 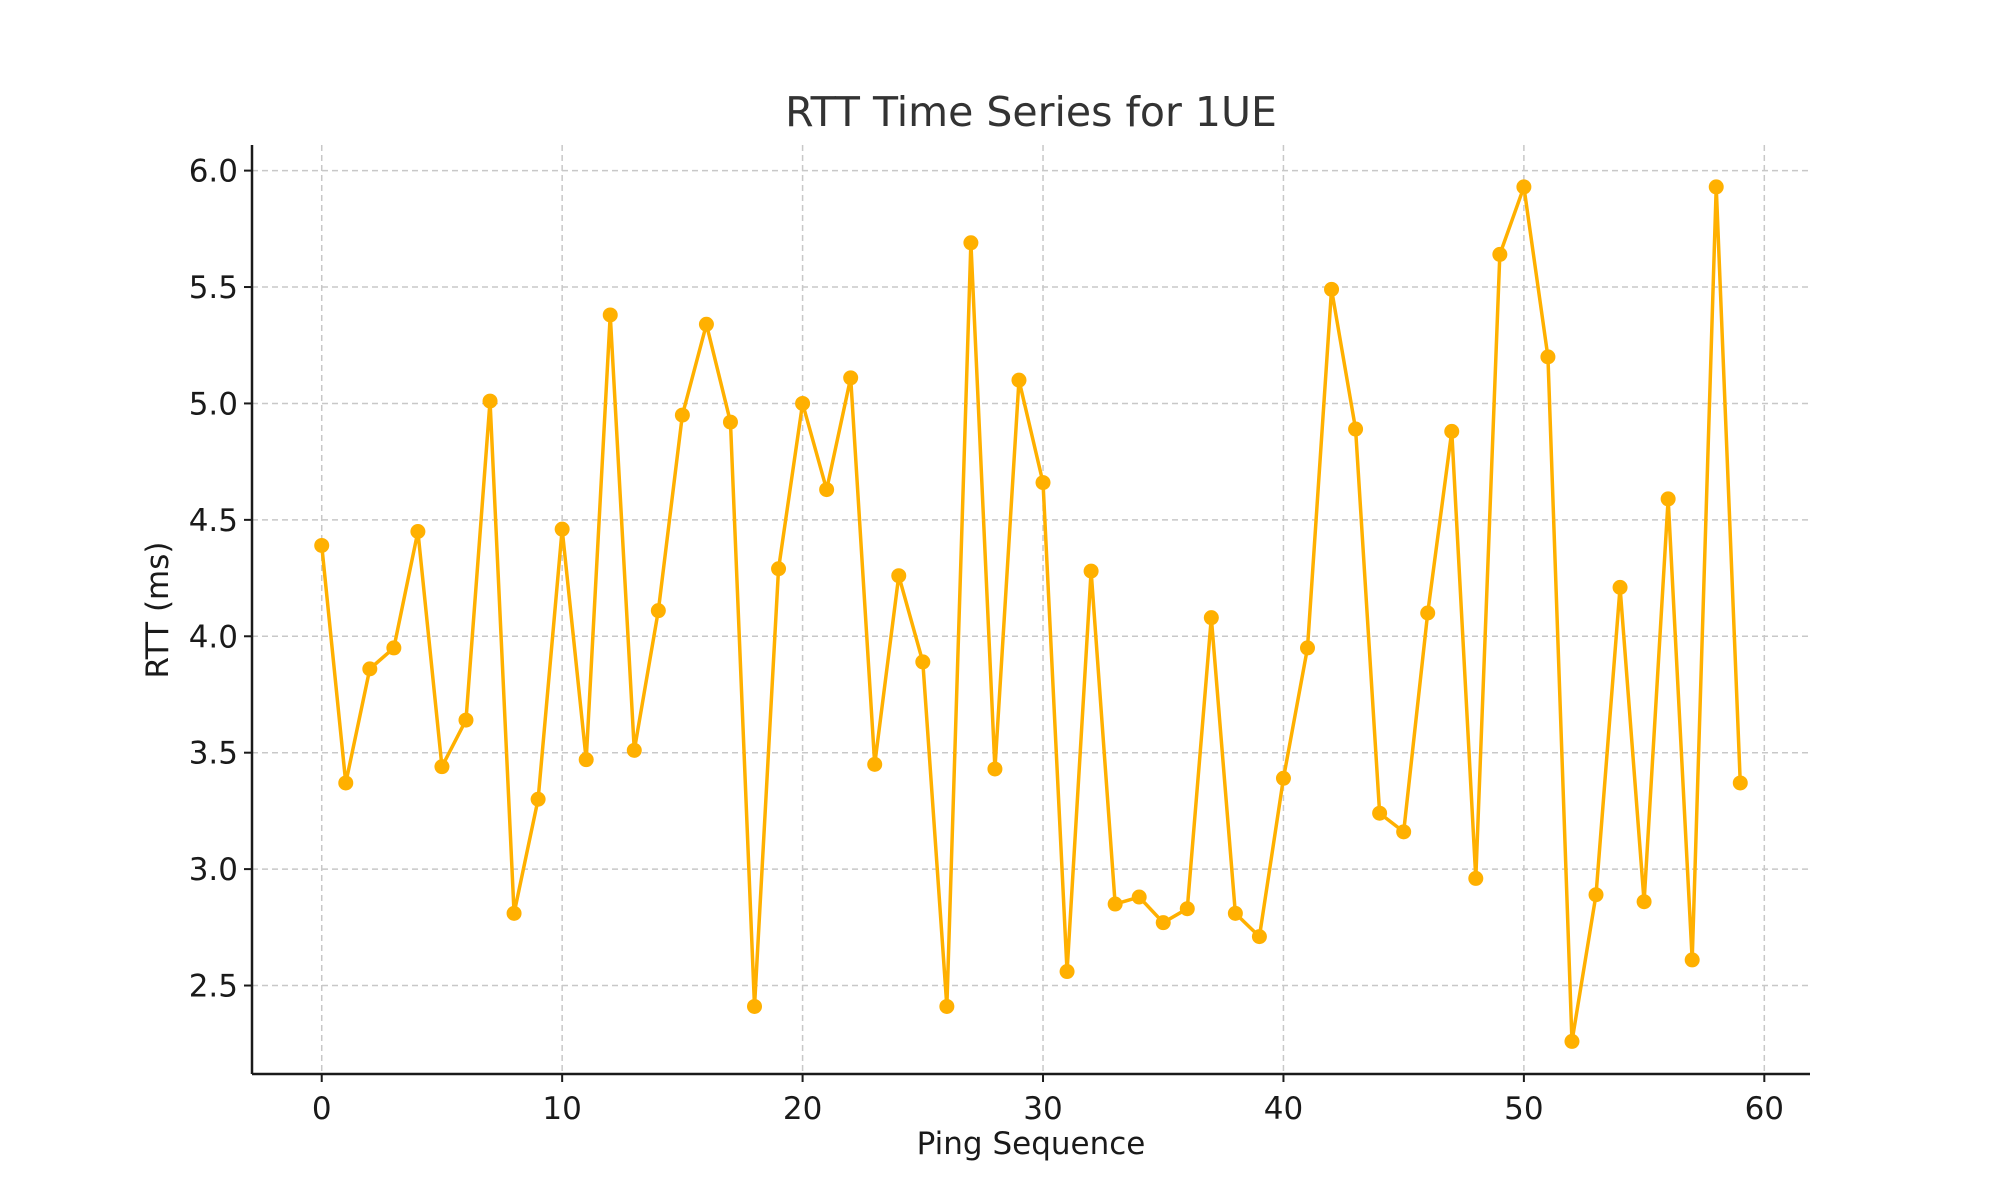 What do you see at coordinates (802, 1109) in the screenshot?
I see `x-tick-label-2: 20` at bounding box center [802, 1109].